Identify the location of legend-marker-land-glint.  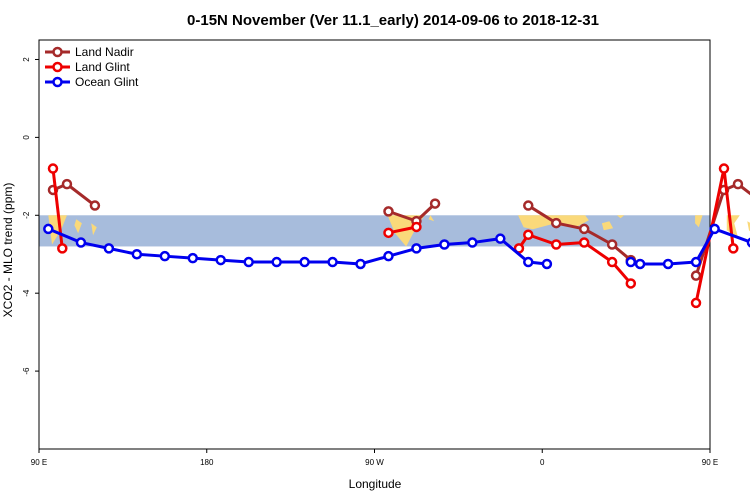
(57, 67).